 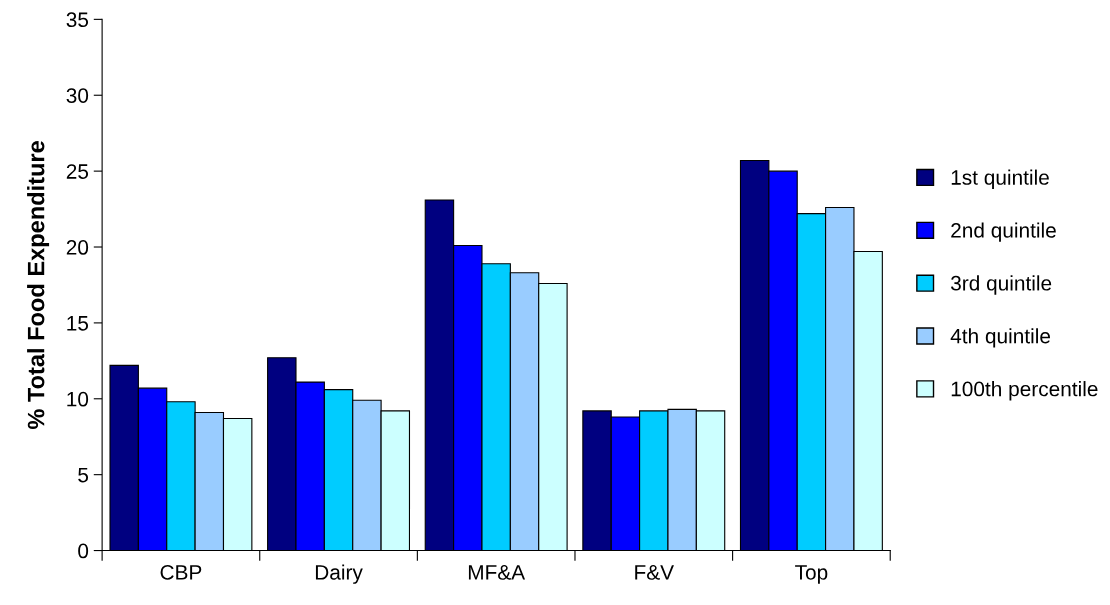 What do you see at coordinates (77, 95) in the screenshot?
I see `y-tick-label: 30` at bounding box center [77, 95].